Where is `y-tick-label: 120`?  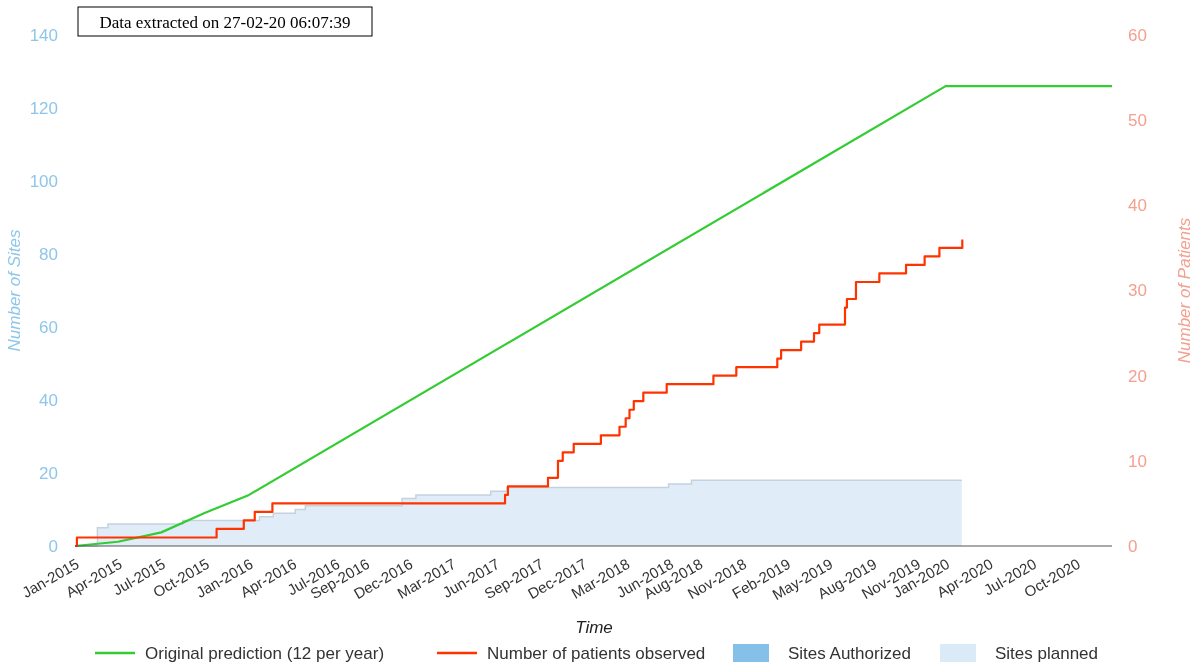
y-tick-label: 120 is located at coordinates (43, 108).